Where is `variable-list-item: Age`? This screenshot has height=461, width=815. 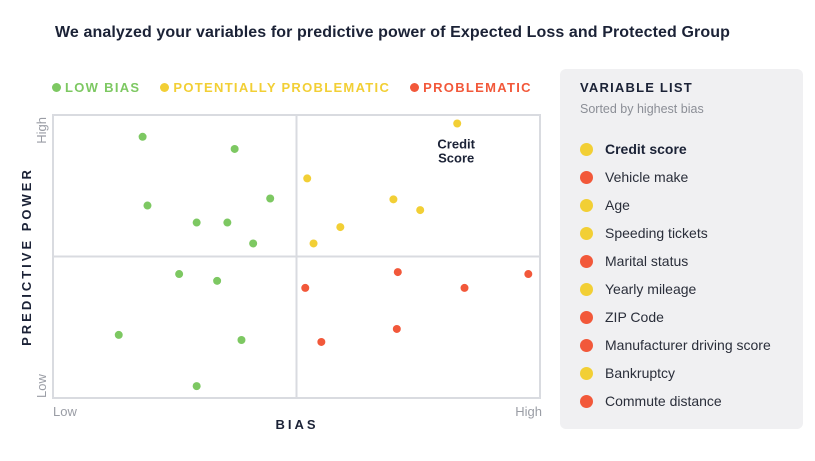
variable-list-item: Age is located at coordinates (675, 205).